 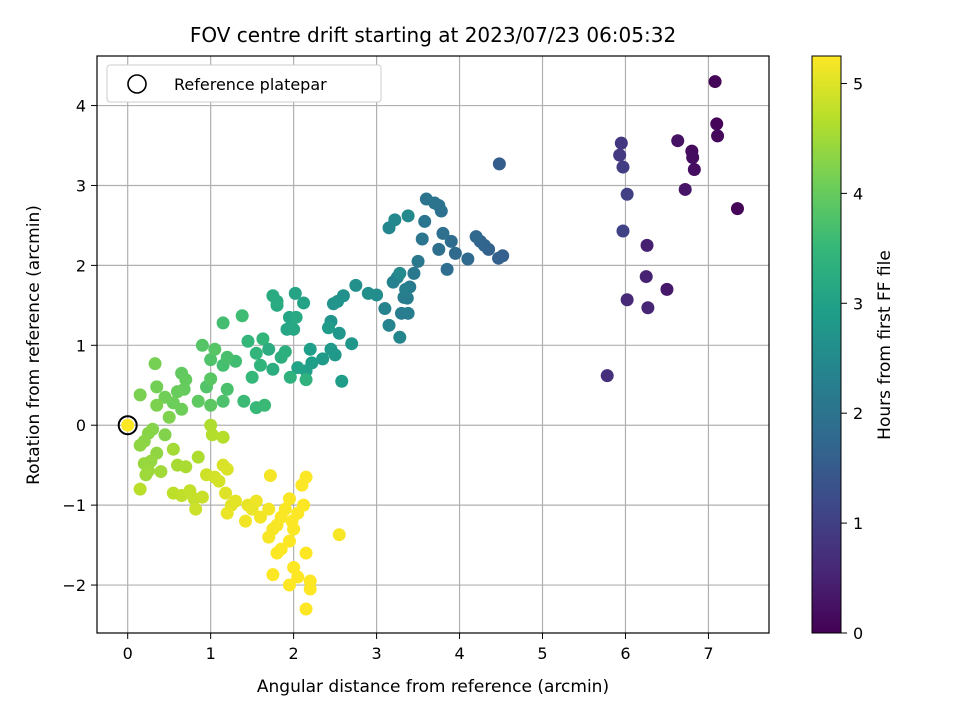 I want to click on y-tick-label: −1, so click(x=74, y=505).